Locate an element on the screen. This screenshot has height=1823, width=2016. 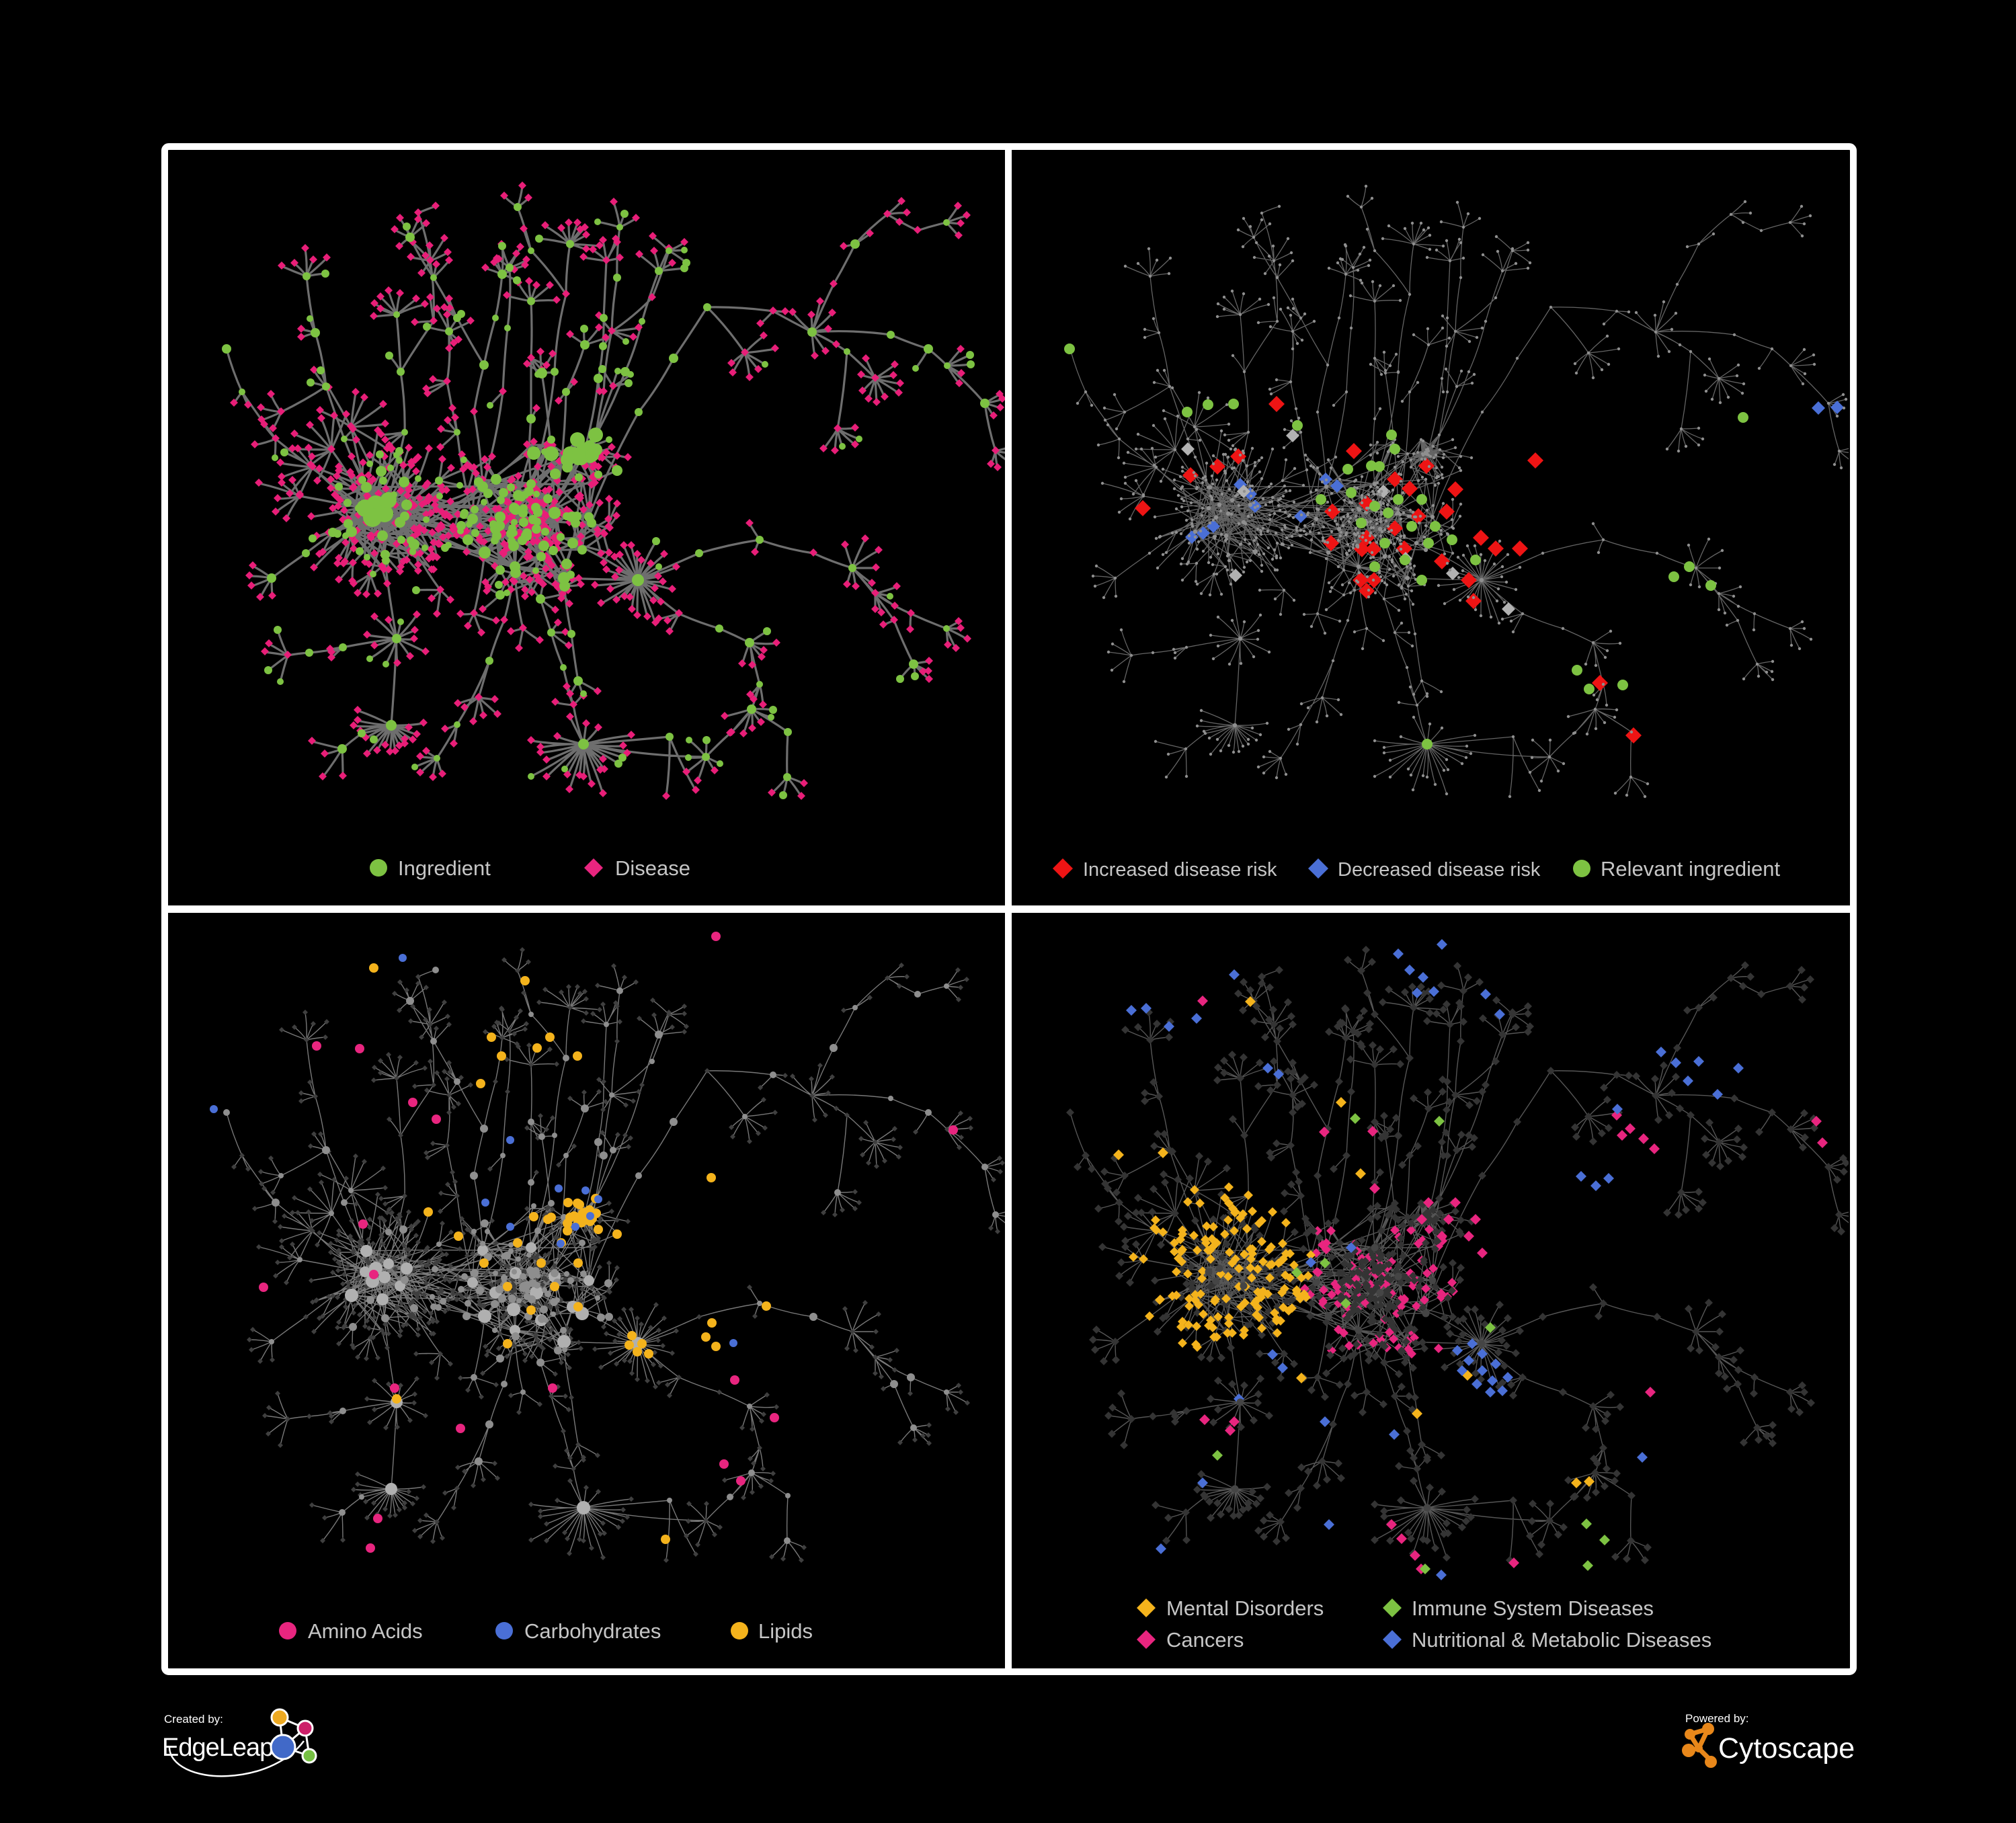
svg-text:Nutritional & Metabolic Diseas: Nutritional & Metabolic Diseases is located at coordinates (1561, 1640).